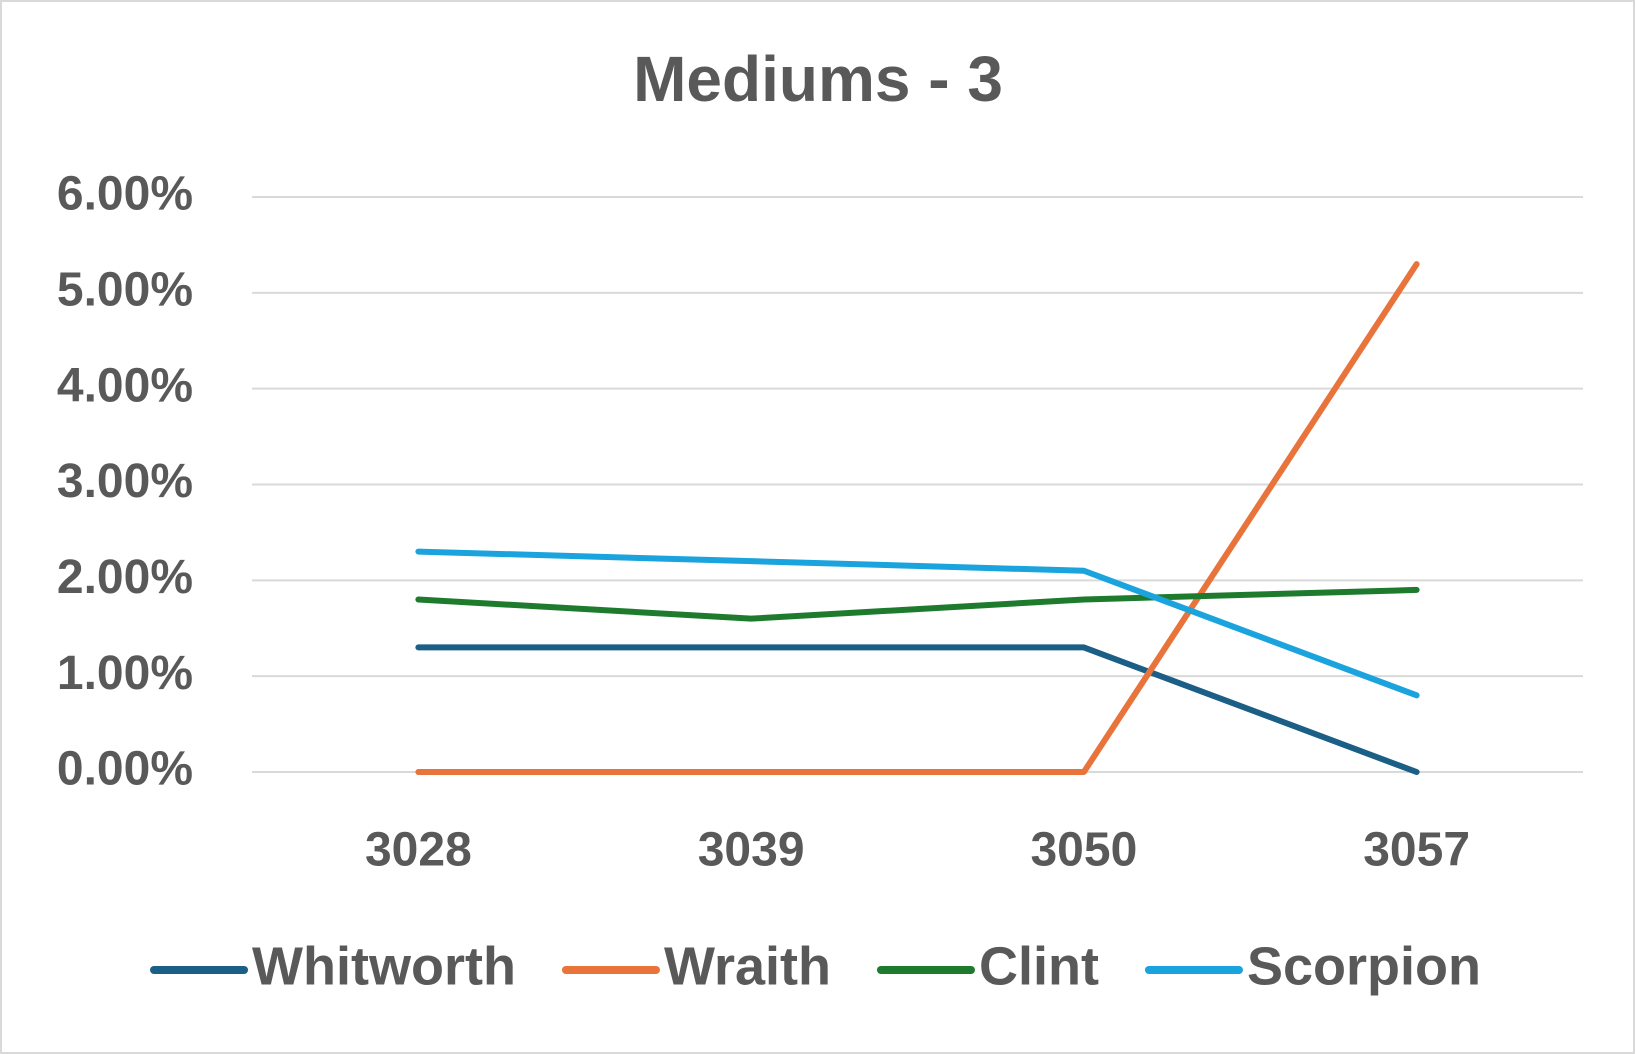 The width and height of the screenshot is (1635, 1054). Describe the element at coordinates (747, 966) in the screenshot. I see `legend-label: Wraith` at that location.